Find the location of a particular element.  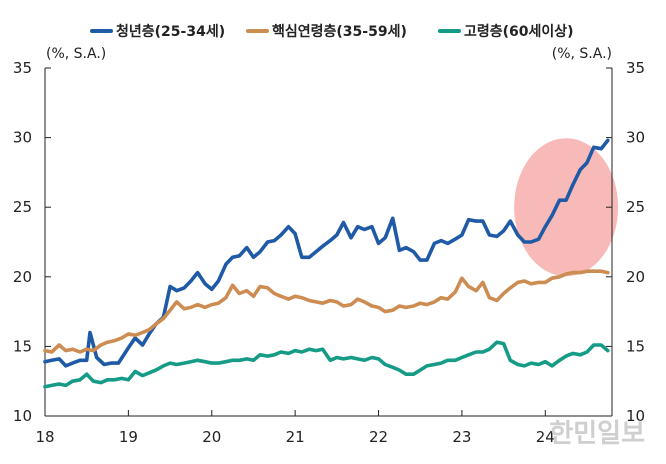

left-y-tick-label: 35 is located at coordinates (22, 68).